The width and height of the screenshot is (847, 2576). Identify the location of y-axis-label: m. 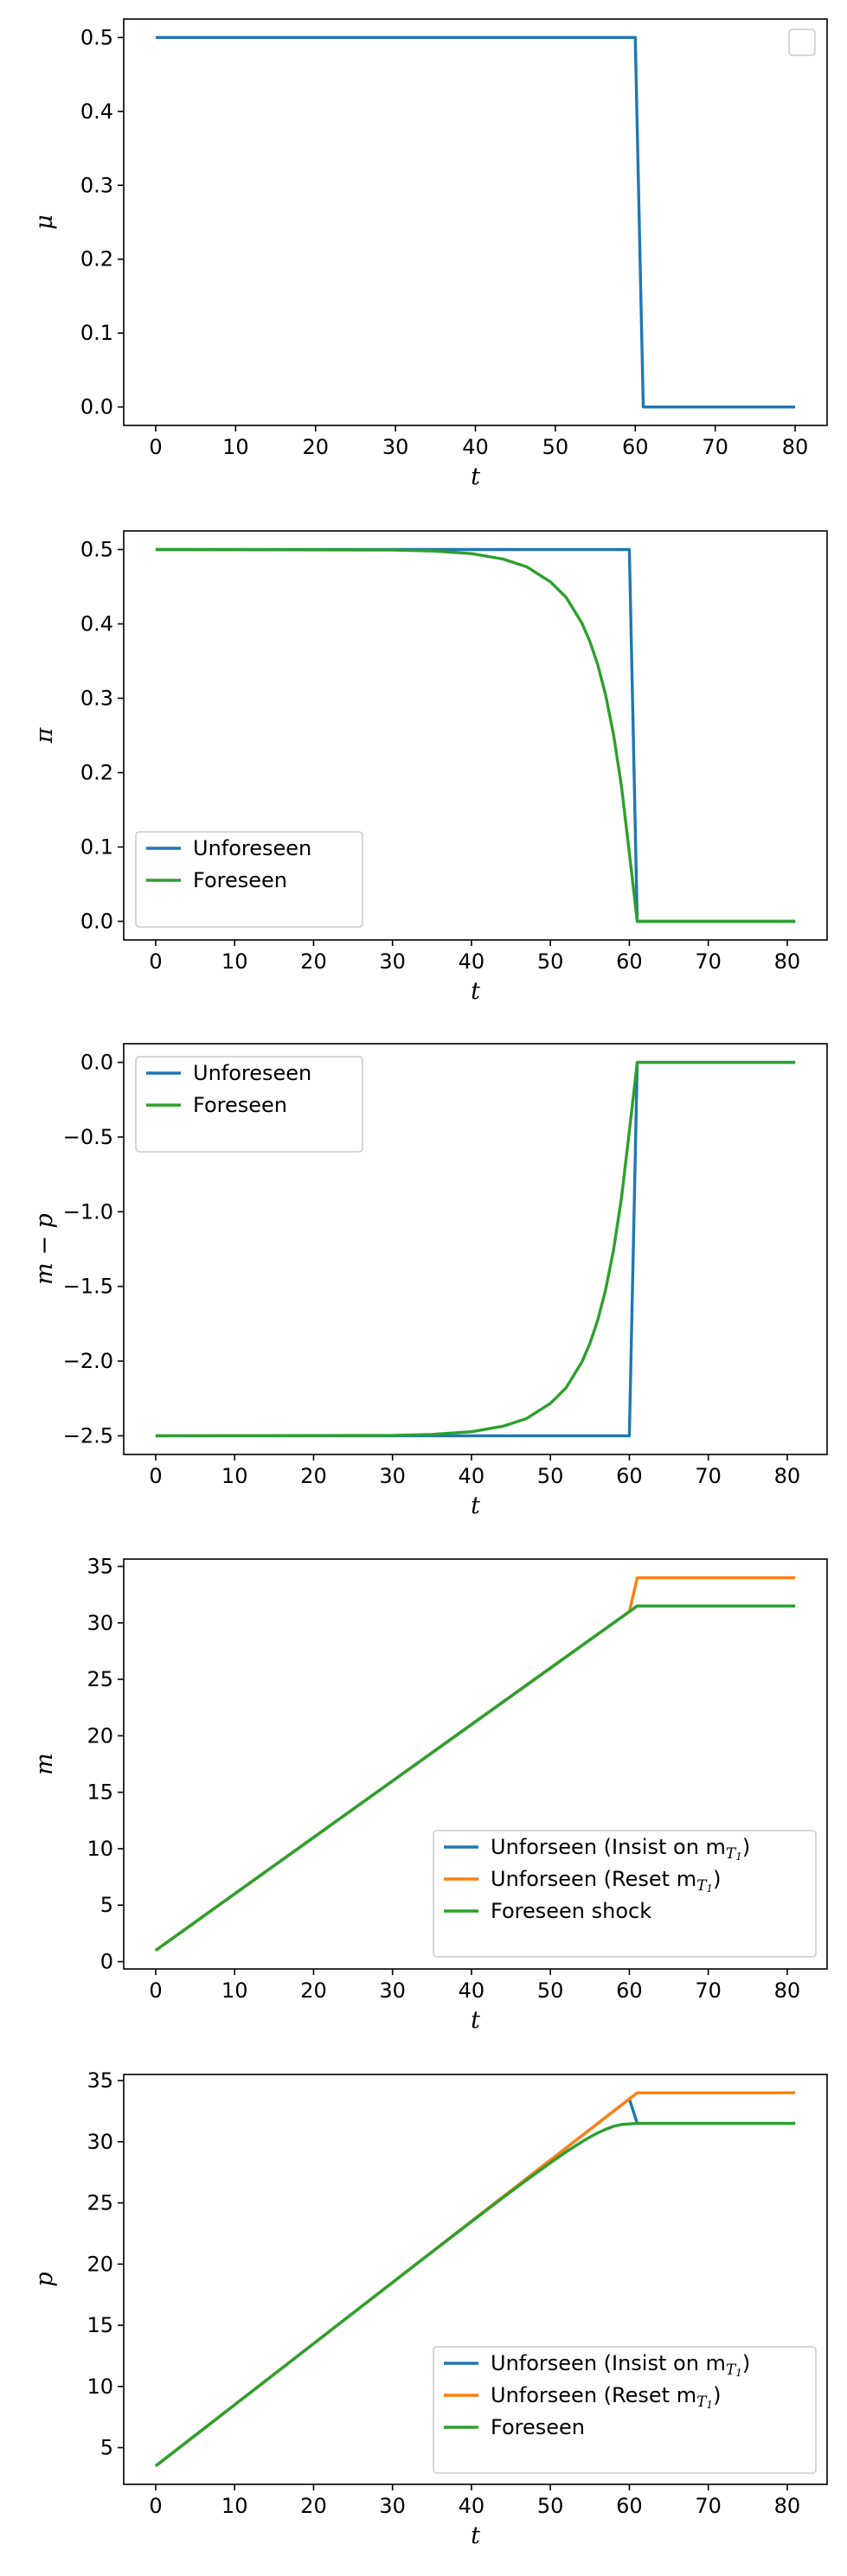
(44, 1764).